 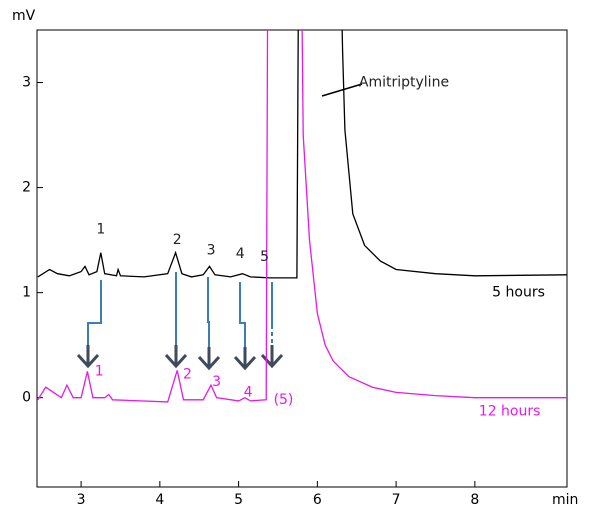 I want to click on x-axis-label: min, so click(x=565, y=500).